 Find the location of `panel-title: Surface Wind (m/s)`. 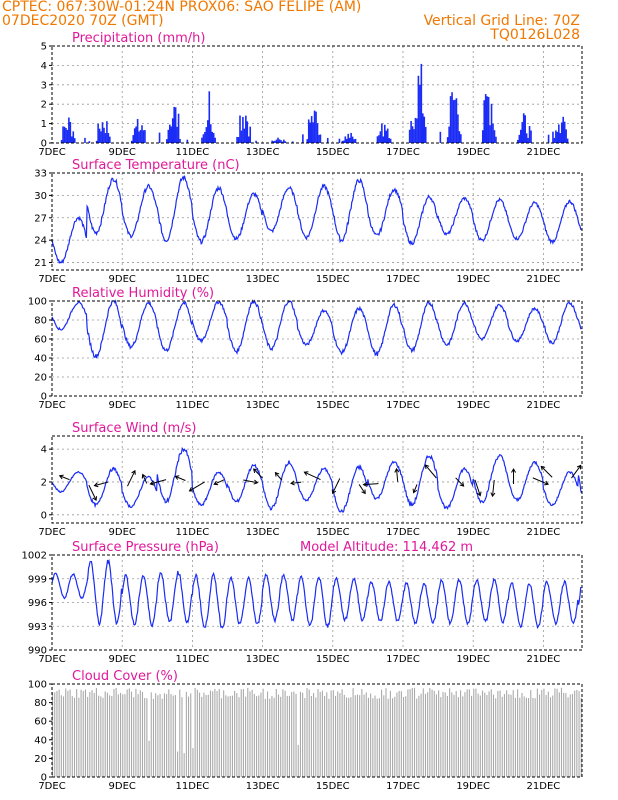

panel-title: Surface Wind (m/s) is located at coordinates (134, 428).